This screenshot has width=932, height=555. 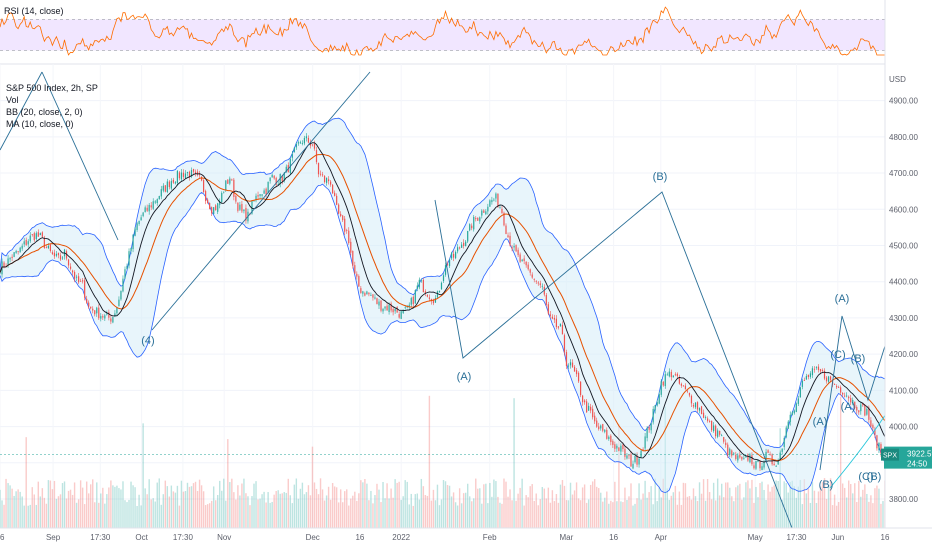 What do you see at coordinates (903, 318) in the screenshot?
I see `price-tick-label: 4300.00` at bounding box center [903, 318].